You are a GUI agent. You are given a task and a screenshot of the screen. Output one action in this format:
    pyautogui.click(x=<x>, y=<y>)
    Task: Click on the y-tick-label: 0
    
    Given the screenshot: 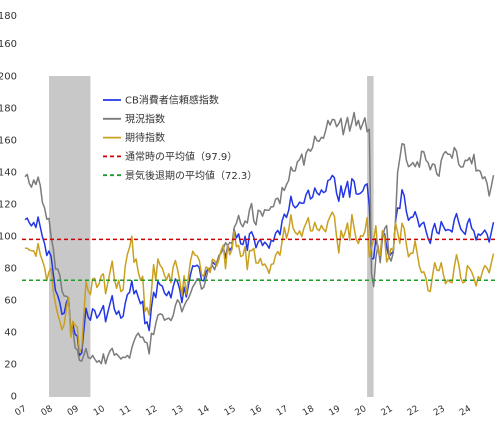 What is the action you would take?
    pyautogui.click(x=14, y=397)
    